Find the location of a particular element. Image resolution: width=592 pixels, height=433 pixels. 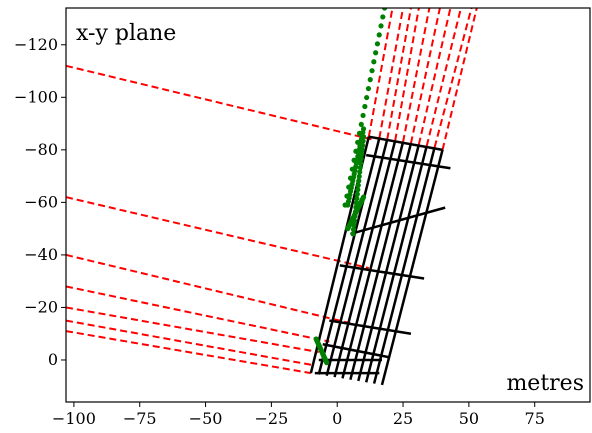

y-tick-label: −120 is located at coordinates (36, 44).